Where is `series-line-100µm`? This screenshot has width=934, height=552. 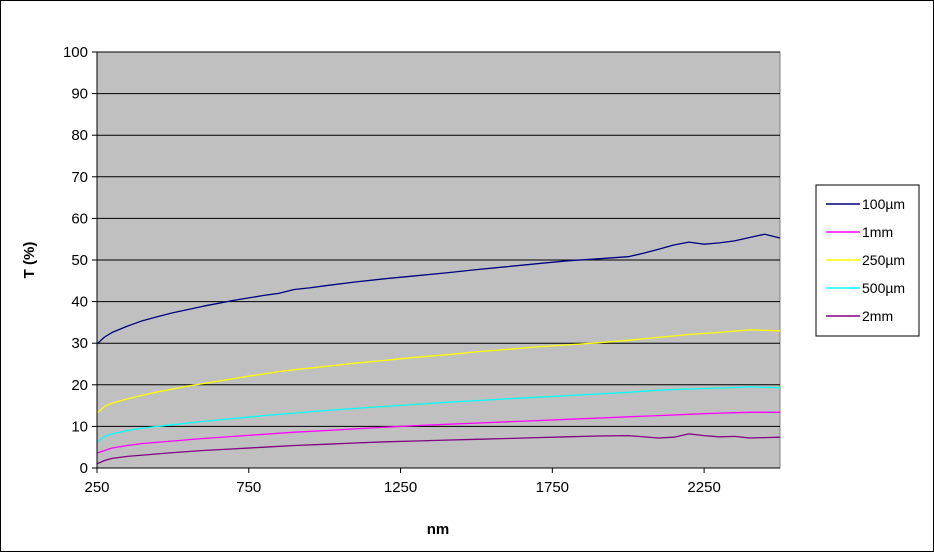 series-line-100µm is located at coordinates (438, 289).